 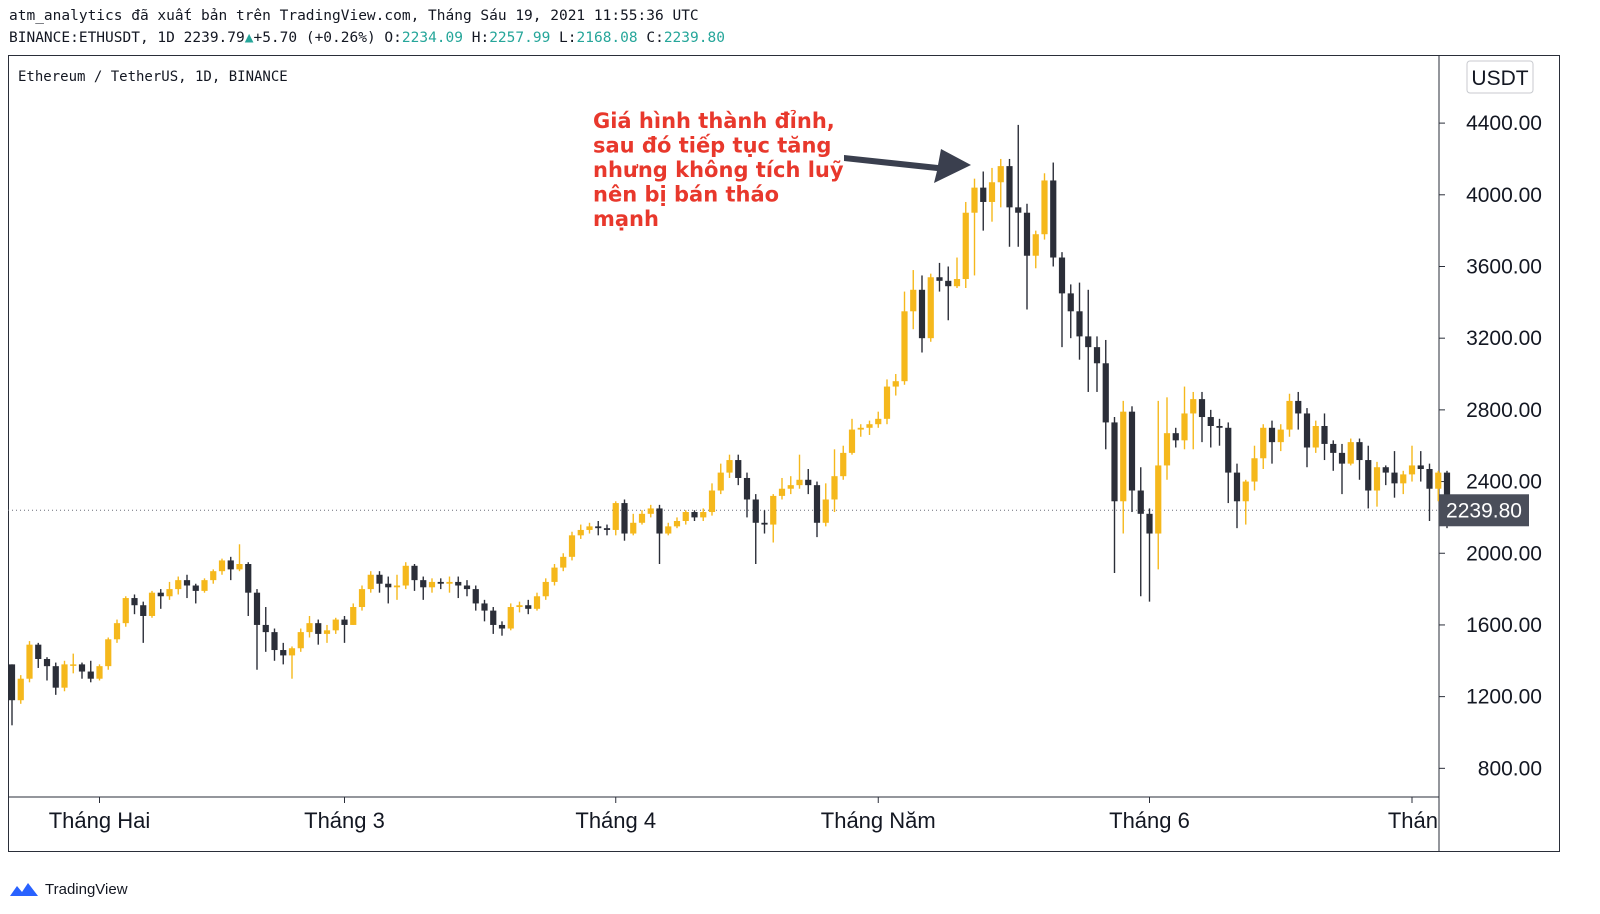 What do you see at coordinates (153, 77) in the screenshot?
I see `chart-legend-title: Ethereum / TetherUS, 1D, BINANCE` at bounding box center [153, 77].